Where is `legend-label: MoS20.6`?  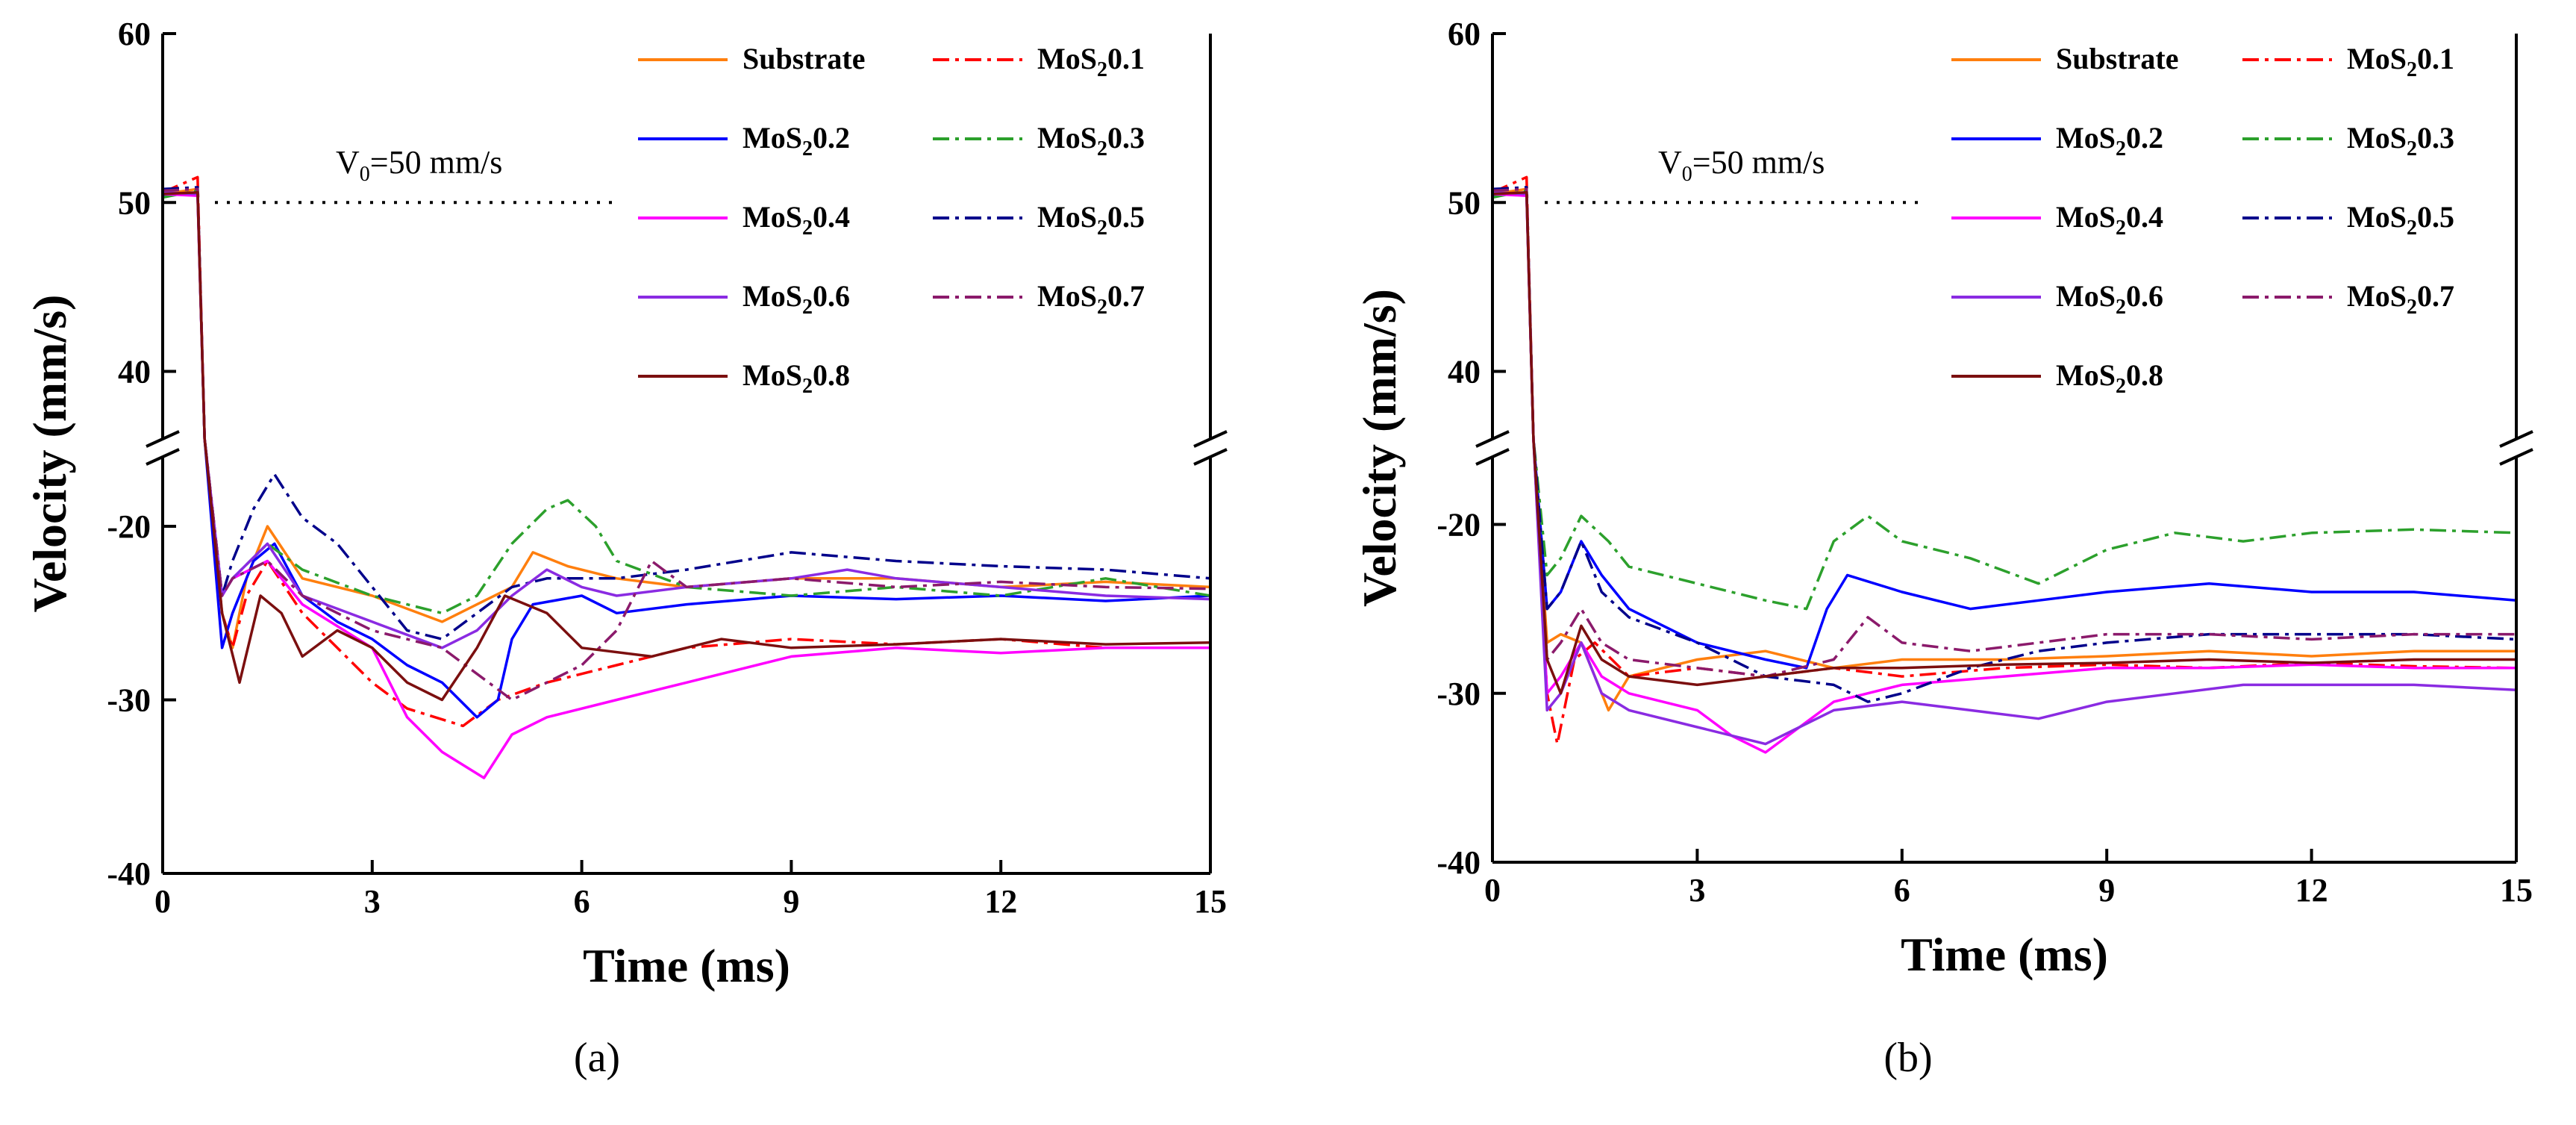
legend-label: MoS20.6 is located at coordinates (796, 299).